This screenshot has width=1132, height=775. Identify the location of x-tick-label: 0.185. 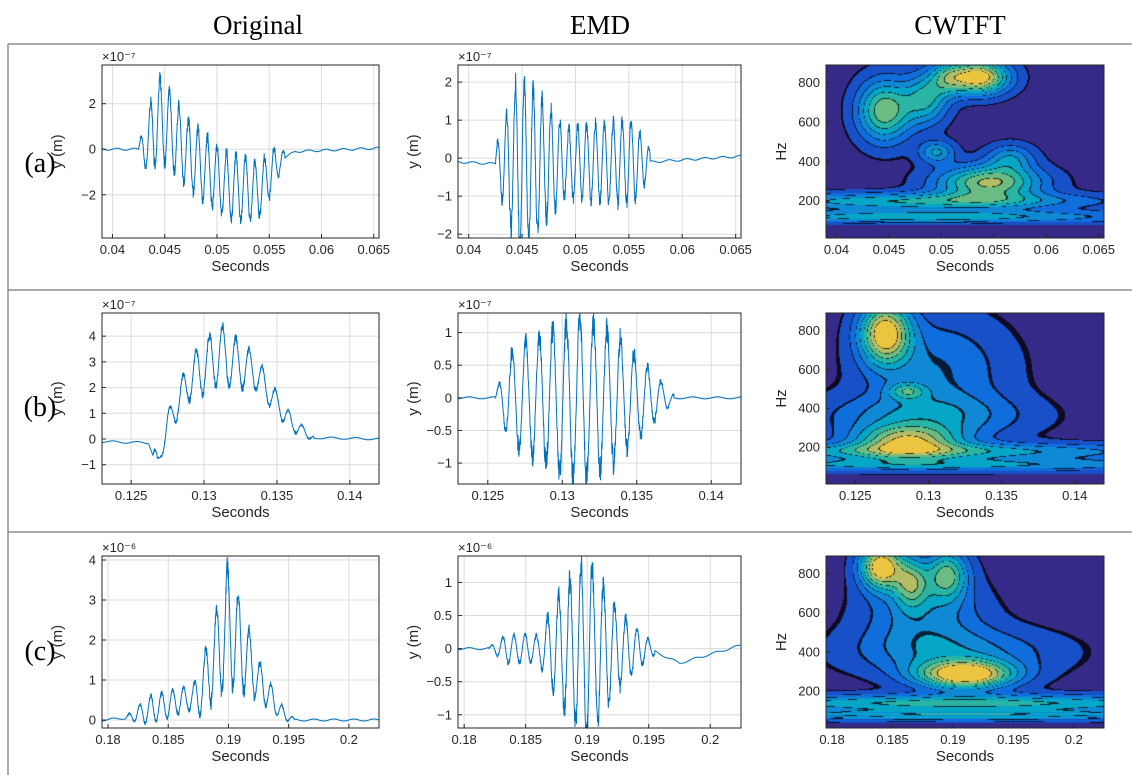
(525, 739).